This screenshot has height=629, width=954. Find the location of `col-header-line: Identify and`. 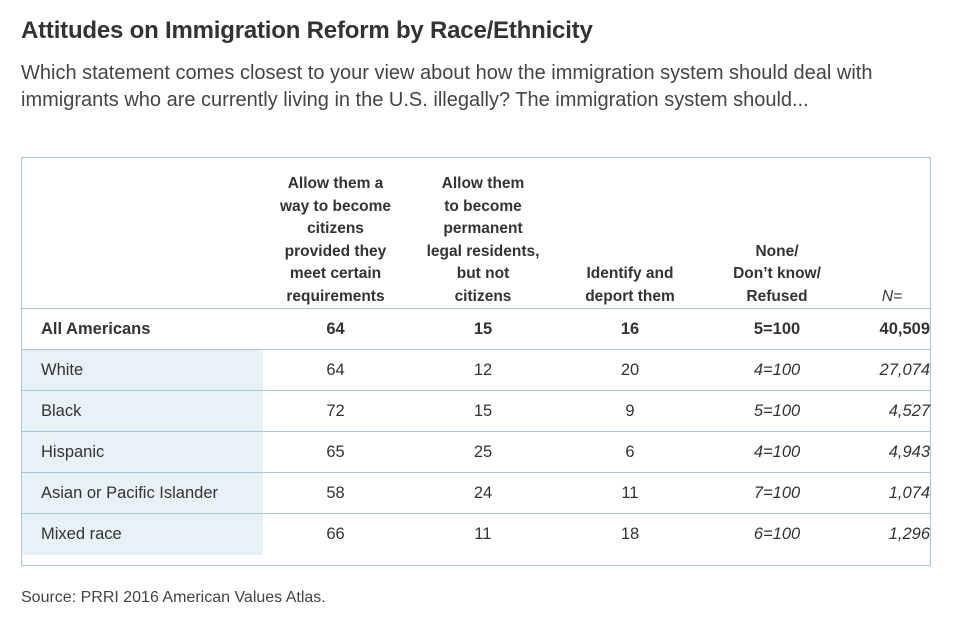

col-header-line: Identify and is located at coordinates (630, 273).